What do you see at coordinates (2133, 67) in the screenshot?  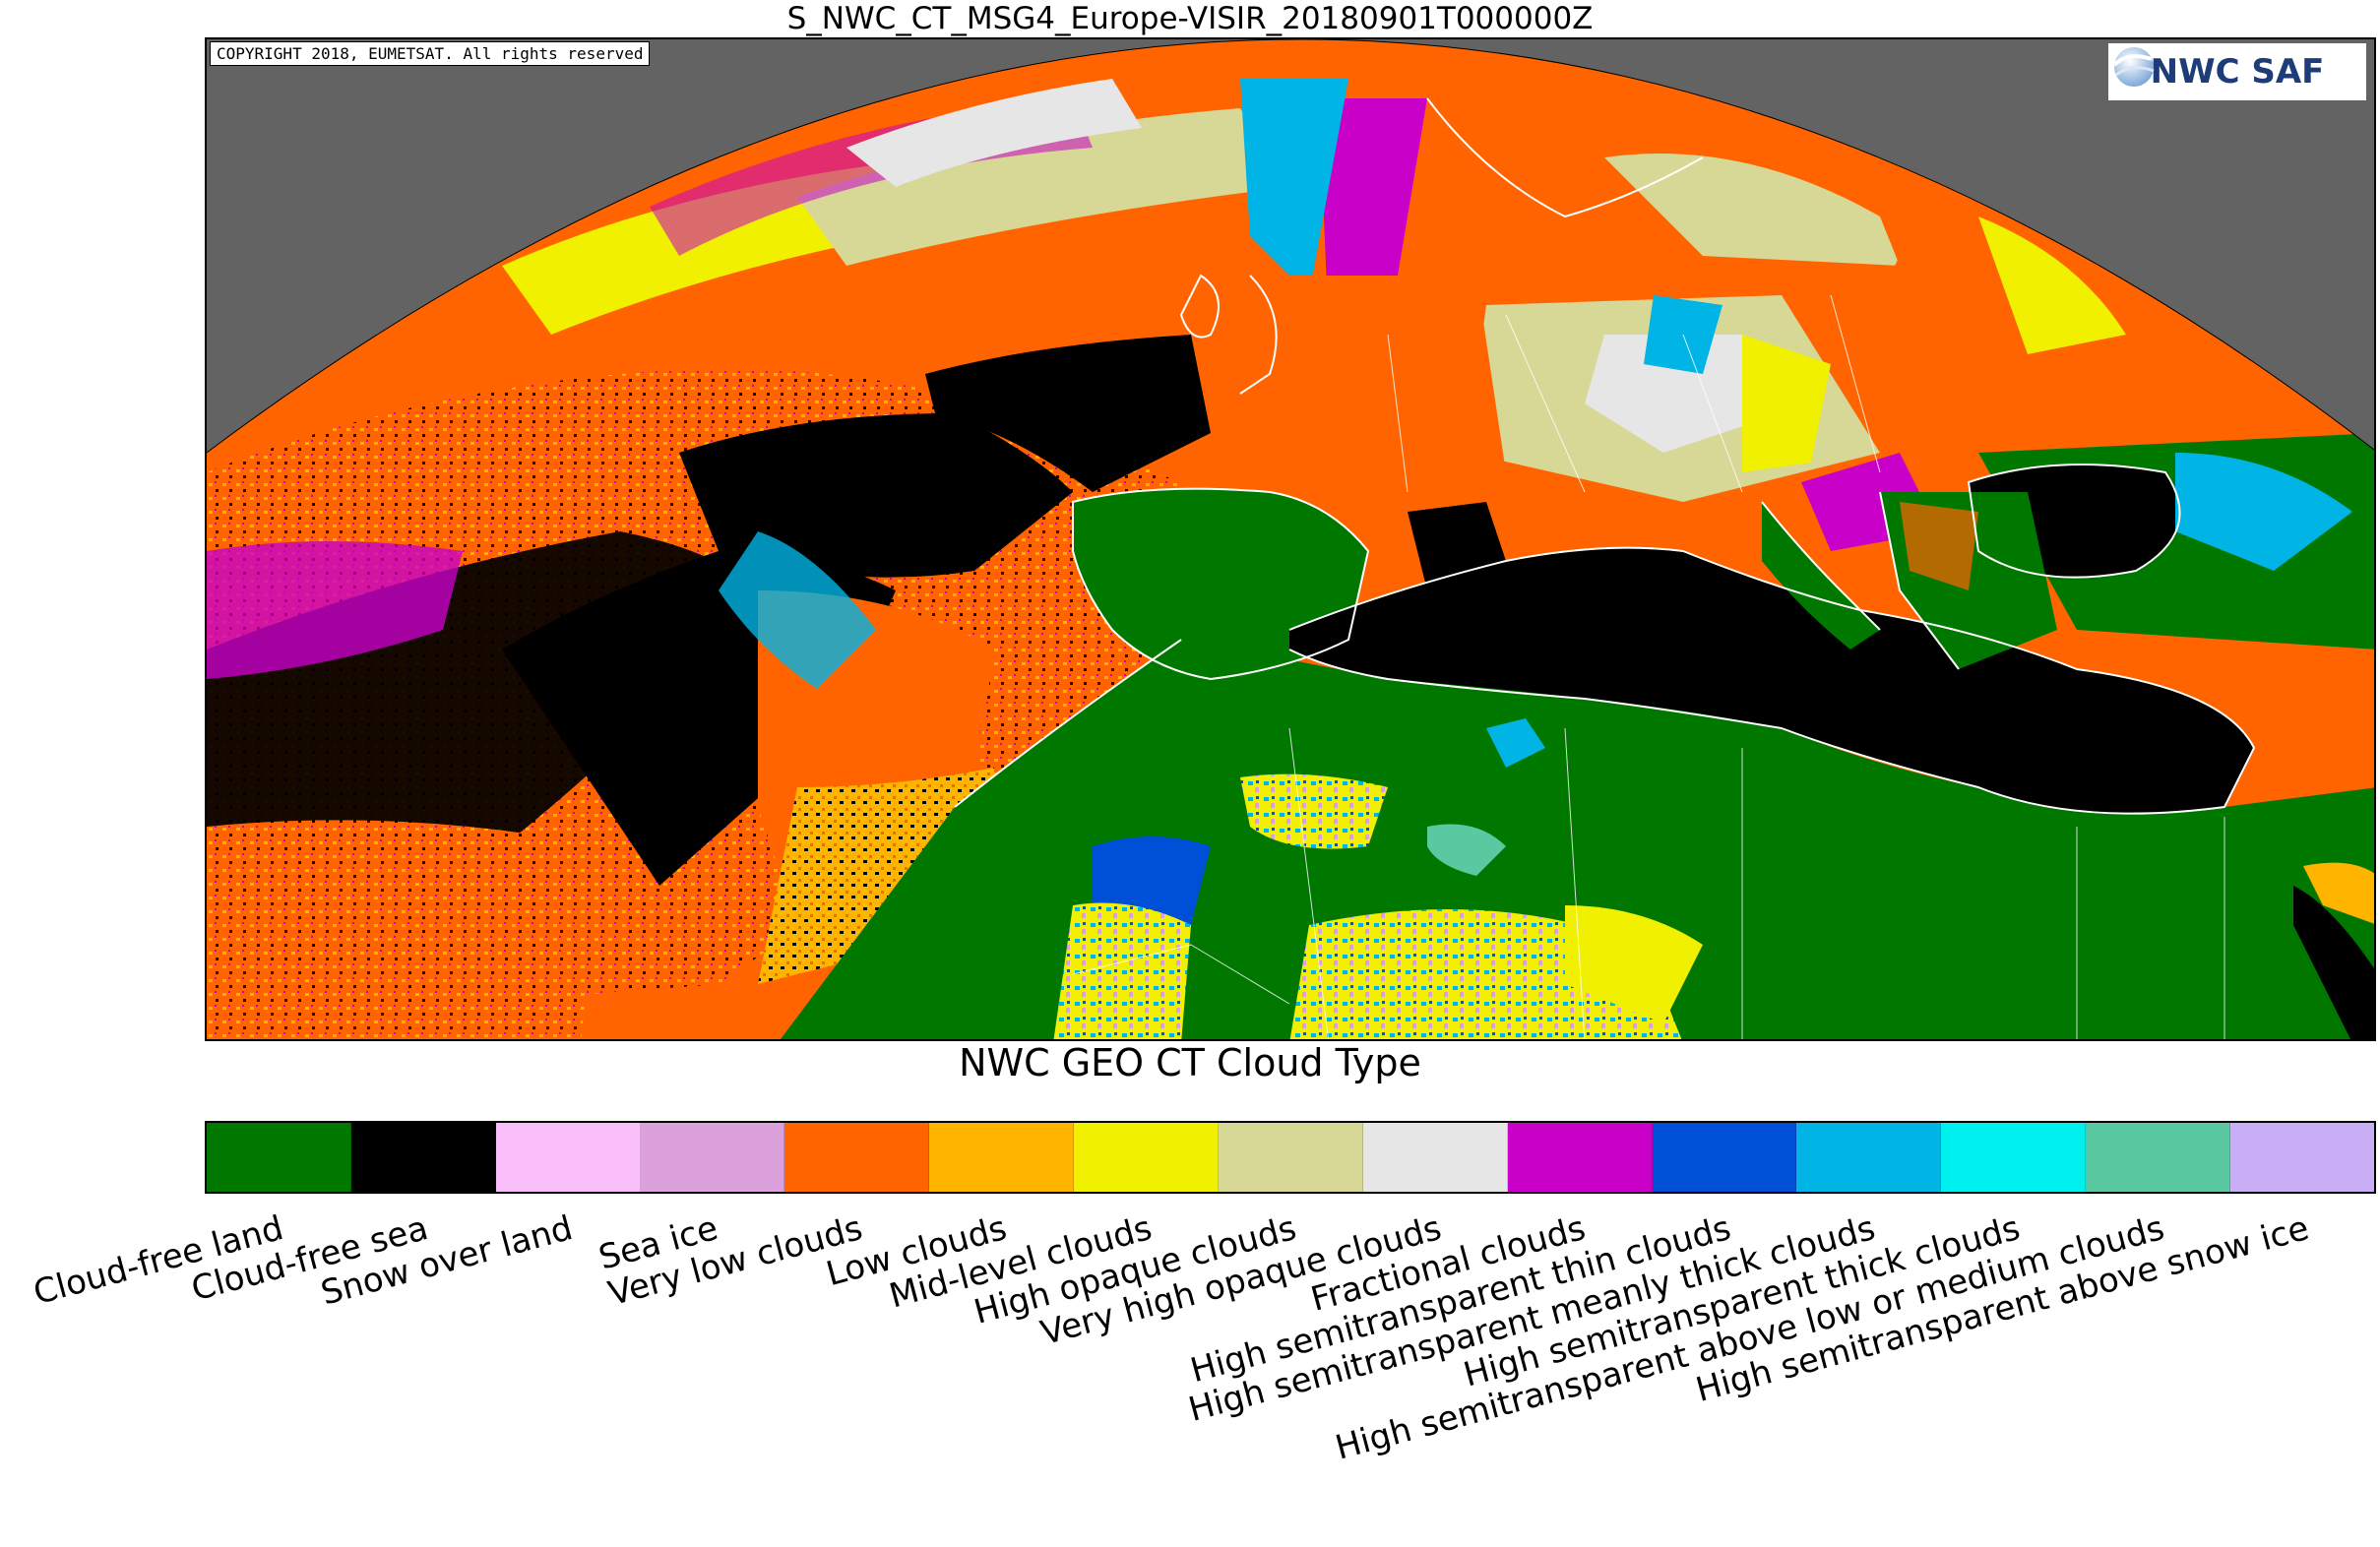 I see `globe-swirl-icon` at bounding box center [2133, 67].